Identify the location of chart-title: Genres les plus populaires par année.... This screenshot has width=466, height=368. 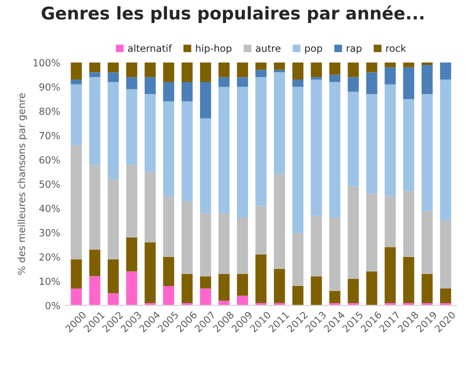
(233, 15).